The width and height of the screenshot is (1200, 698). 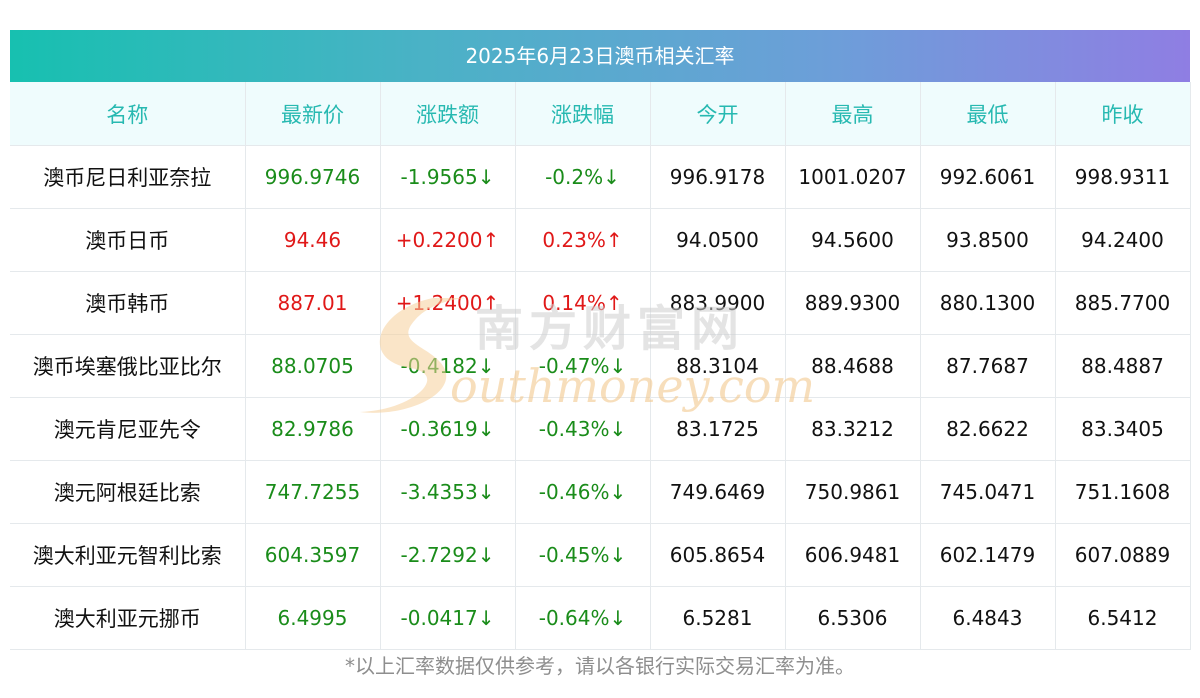 I want to click on cell-low: 82.6622, so click(x=988, y=429).